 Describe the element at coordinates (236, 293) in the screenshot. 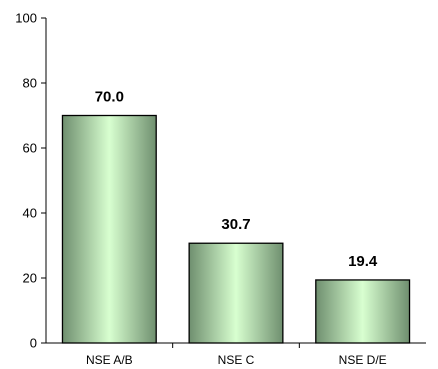

I see `bar-nse-c` at that location.